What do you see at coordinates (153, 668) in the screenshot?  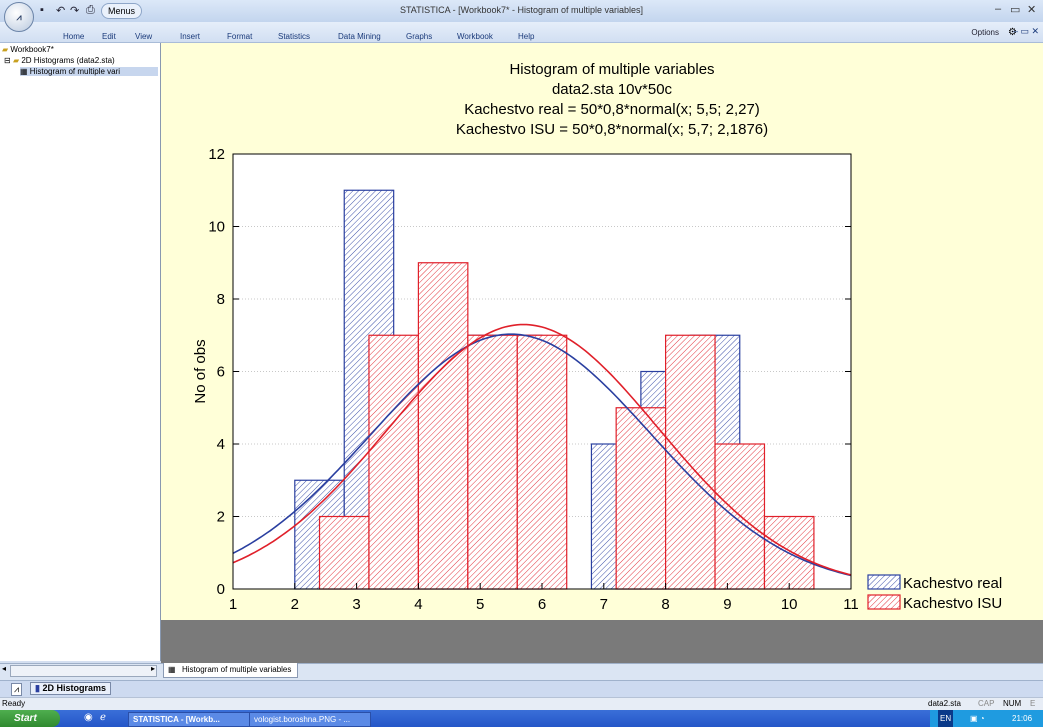 I see `scroll-right-icon: ▸` at bounding box center [153, 668].